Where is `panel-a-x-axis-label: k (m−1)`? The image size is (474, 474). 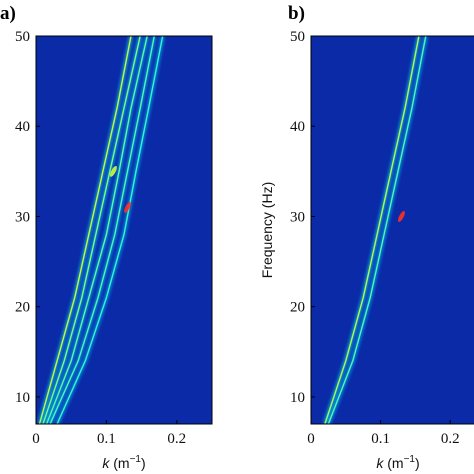
panel-a-x-axis-label: k (m−1) is located at coordinates (123, 462).